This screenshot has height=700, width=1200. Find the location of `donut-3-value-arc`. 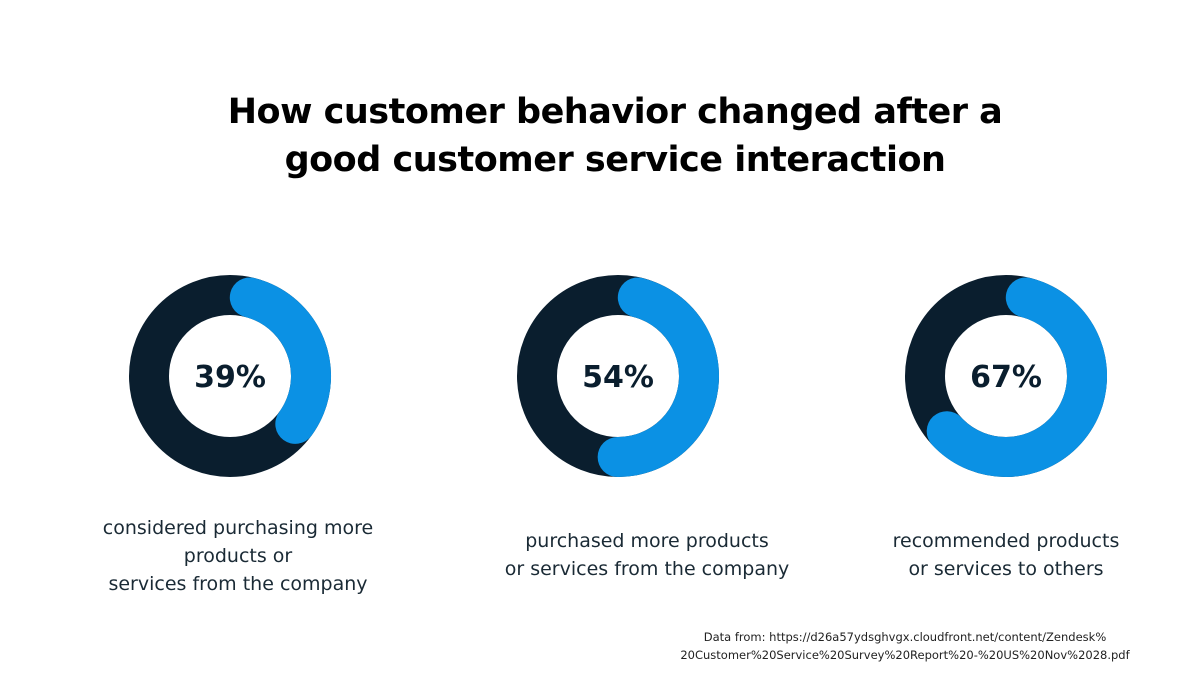

donut-3-value-arc is located at coordinates (1016, 377).